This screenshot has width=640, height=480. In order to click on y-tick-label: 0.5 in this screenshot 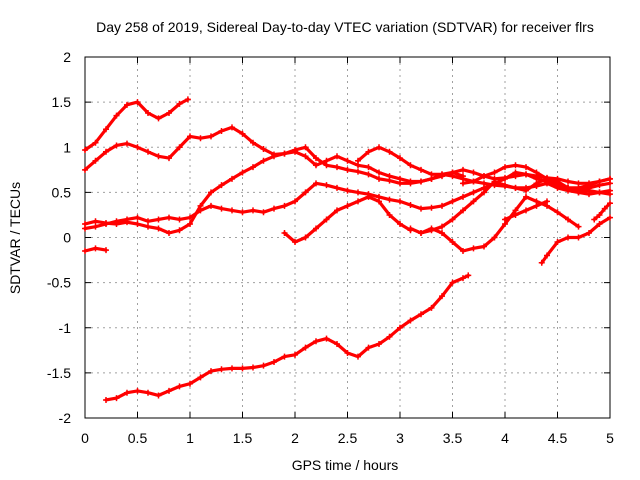, I will do `click(62, 192)`.